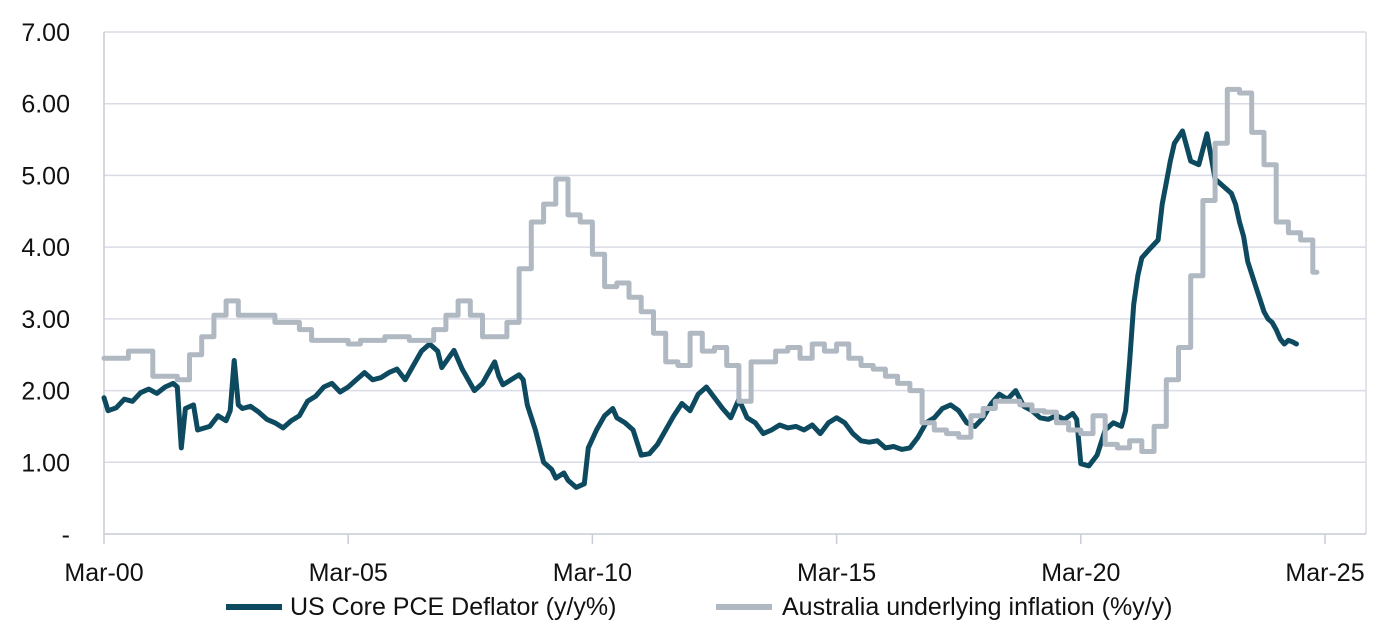 This screenshot has height=643, width=1397. Describe the element at coordinates (103, 573) in the screenshot. I see `x-tick-label: Mar-00` at that location.